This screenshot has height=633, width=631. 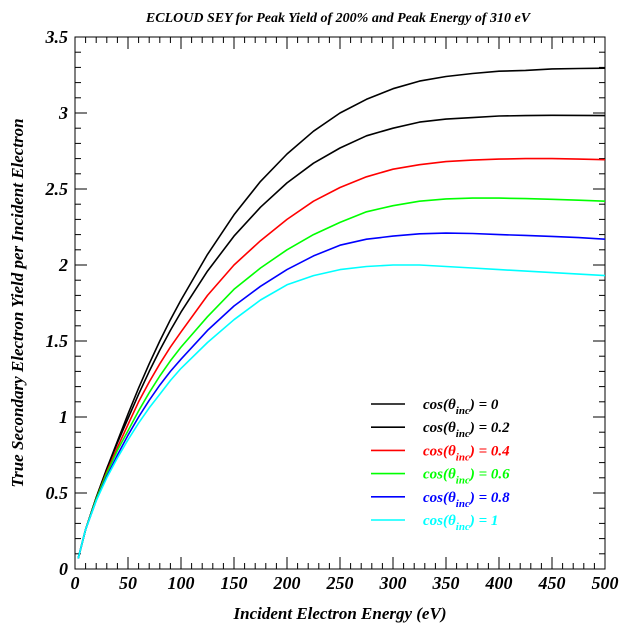 I want to click on x-tick-label: 350, so click(x=446, y=583).